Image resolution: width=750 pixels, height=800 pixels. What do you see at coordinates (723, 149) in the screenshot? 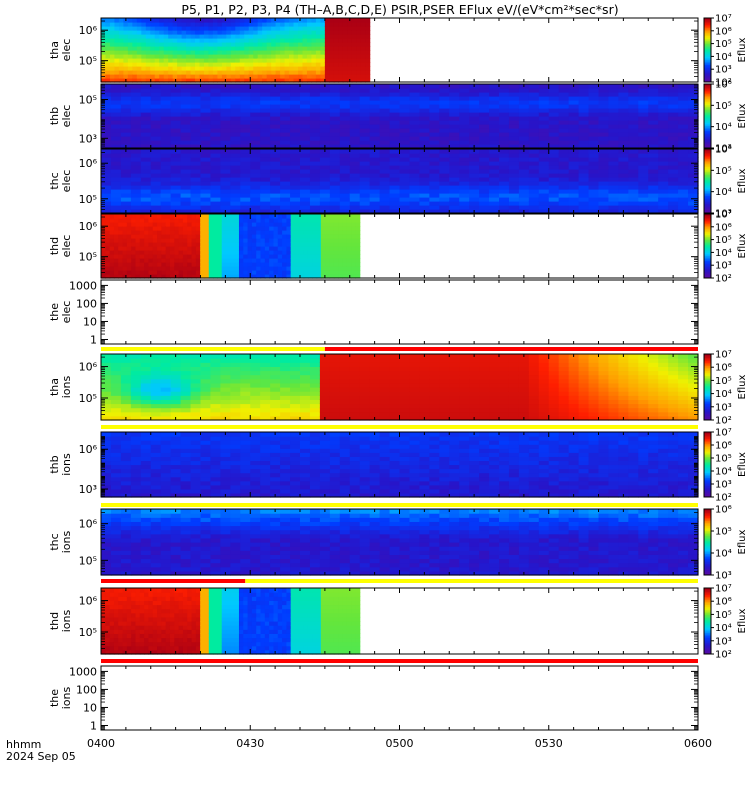
I see `thb-elec-colorbar-tick-label: 10³` at bounding box center [723, 149].